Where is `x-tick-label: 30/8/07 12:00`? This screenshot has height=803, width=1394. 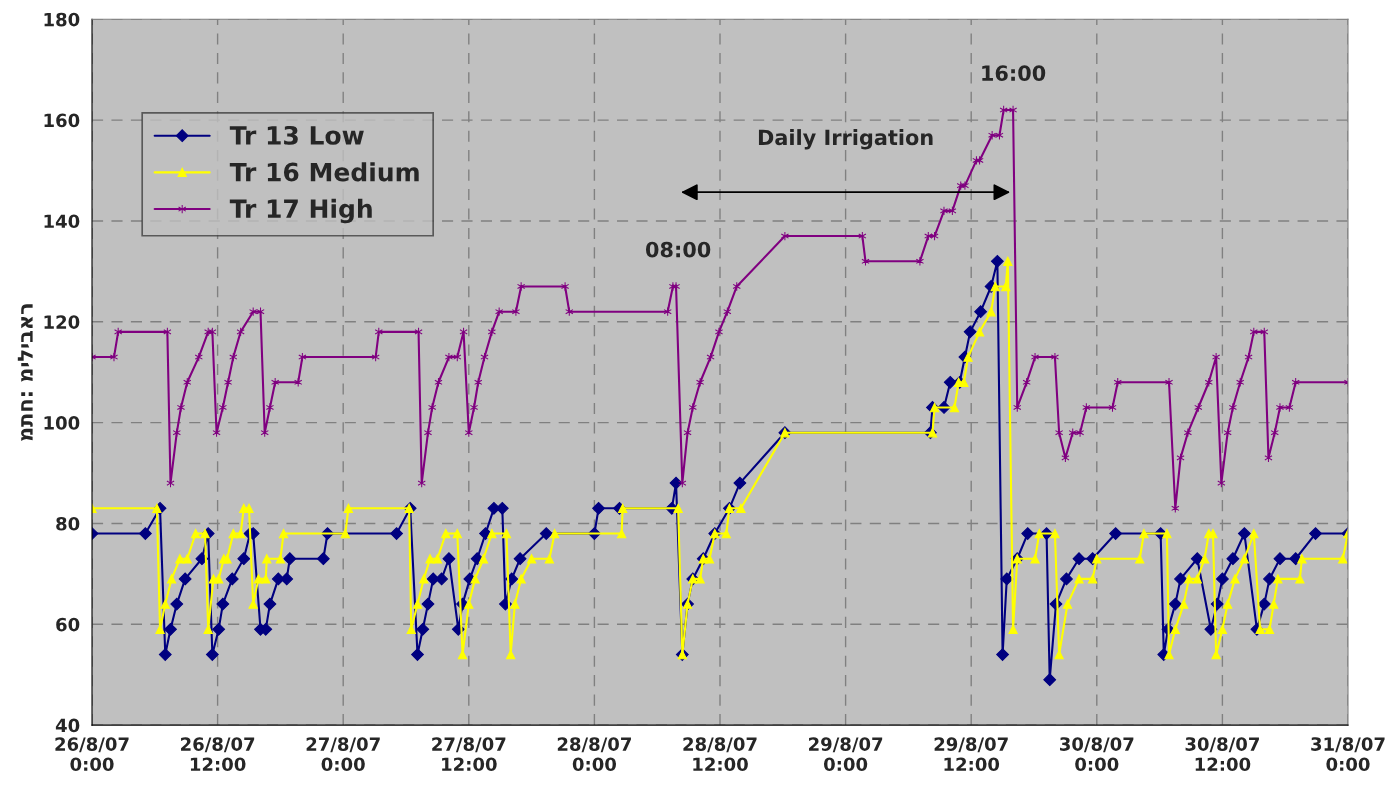
x-tick-label: 30/8/07 12:00 is located at coordinates (1222, 754).